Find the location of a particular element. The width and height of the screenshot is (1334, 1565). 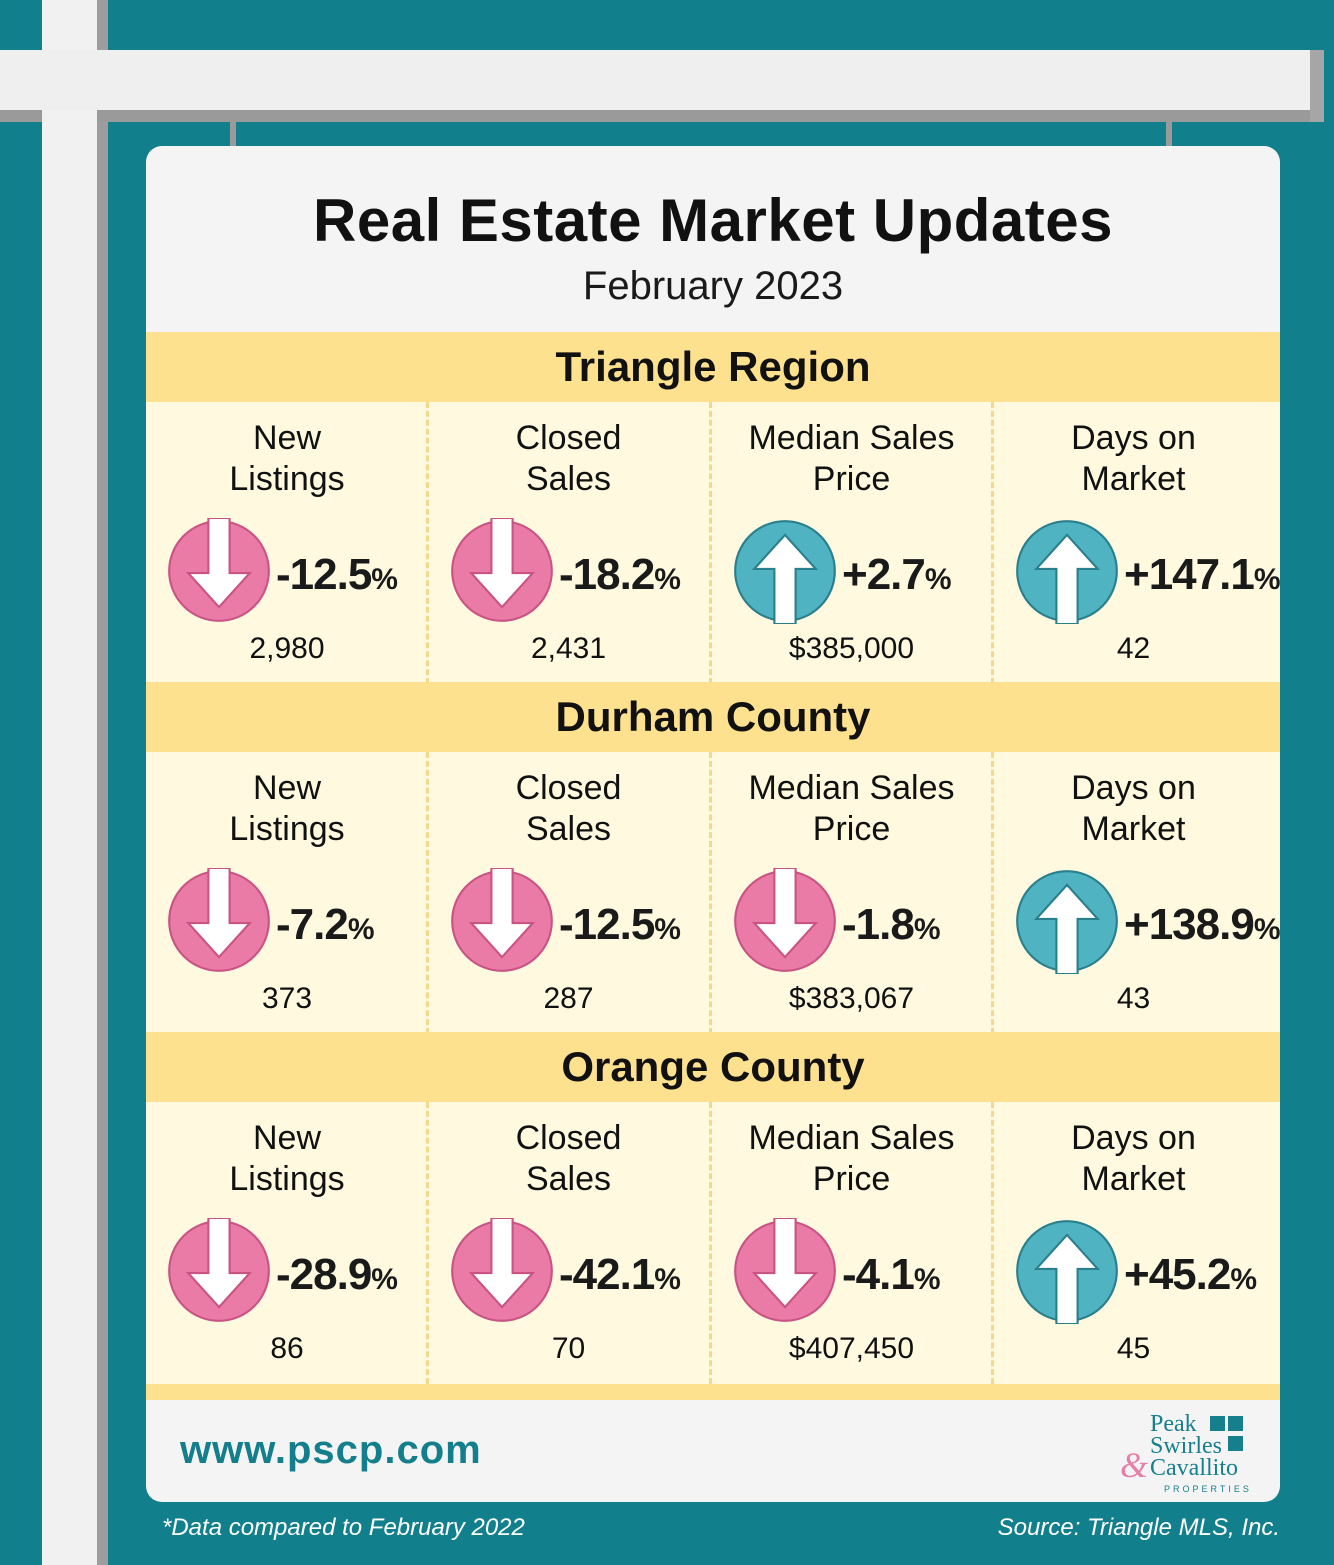

metric-change-number: +147.1 is located at coordinates (1189, 574).